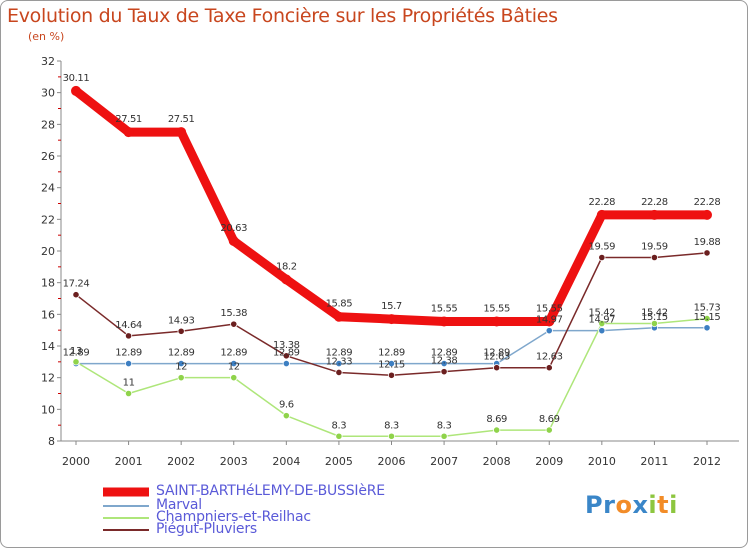 The height and width of the screenshot is (550, 750). Describe the element at coordinates (179, 505) in the screenshot. I see `legend-label: Marval` at that location.